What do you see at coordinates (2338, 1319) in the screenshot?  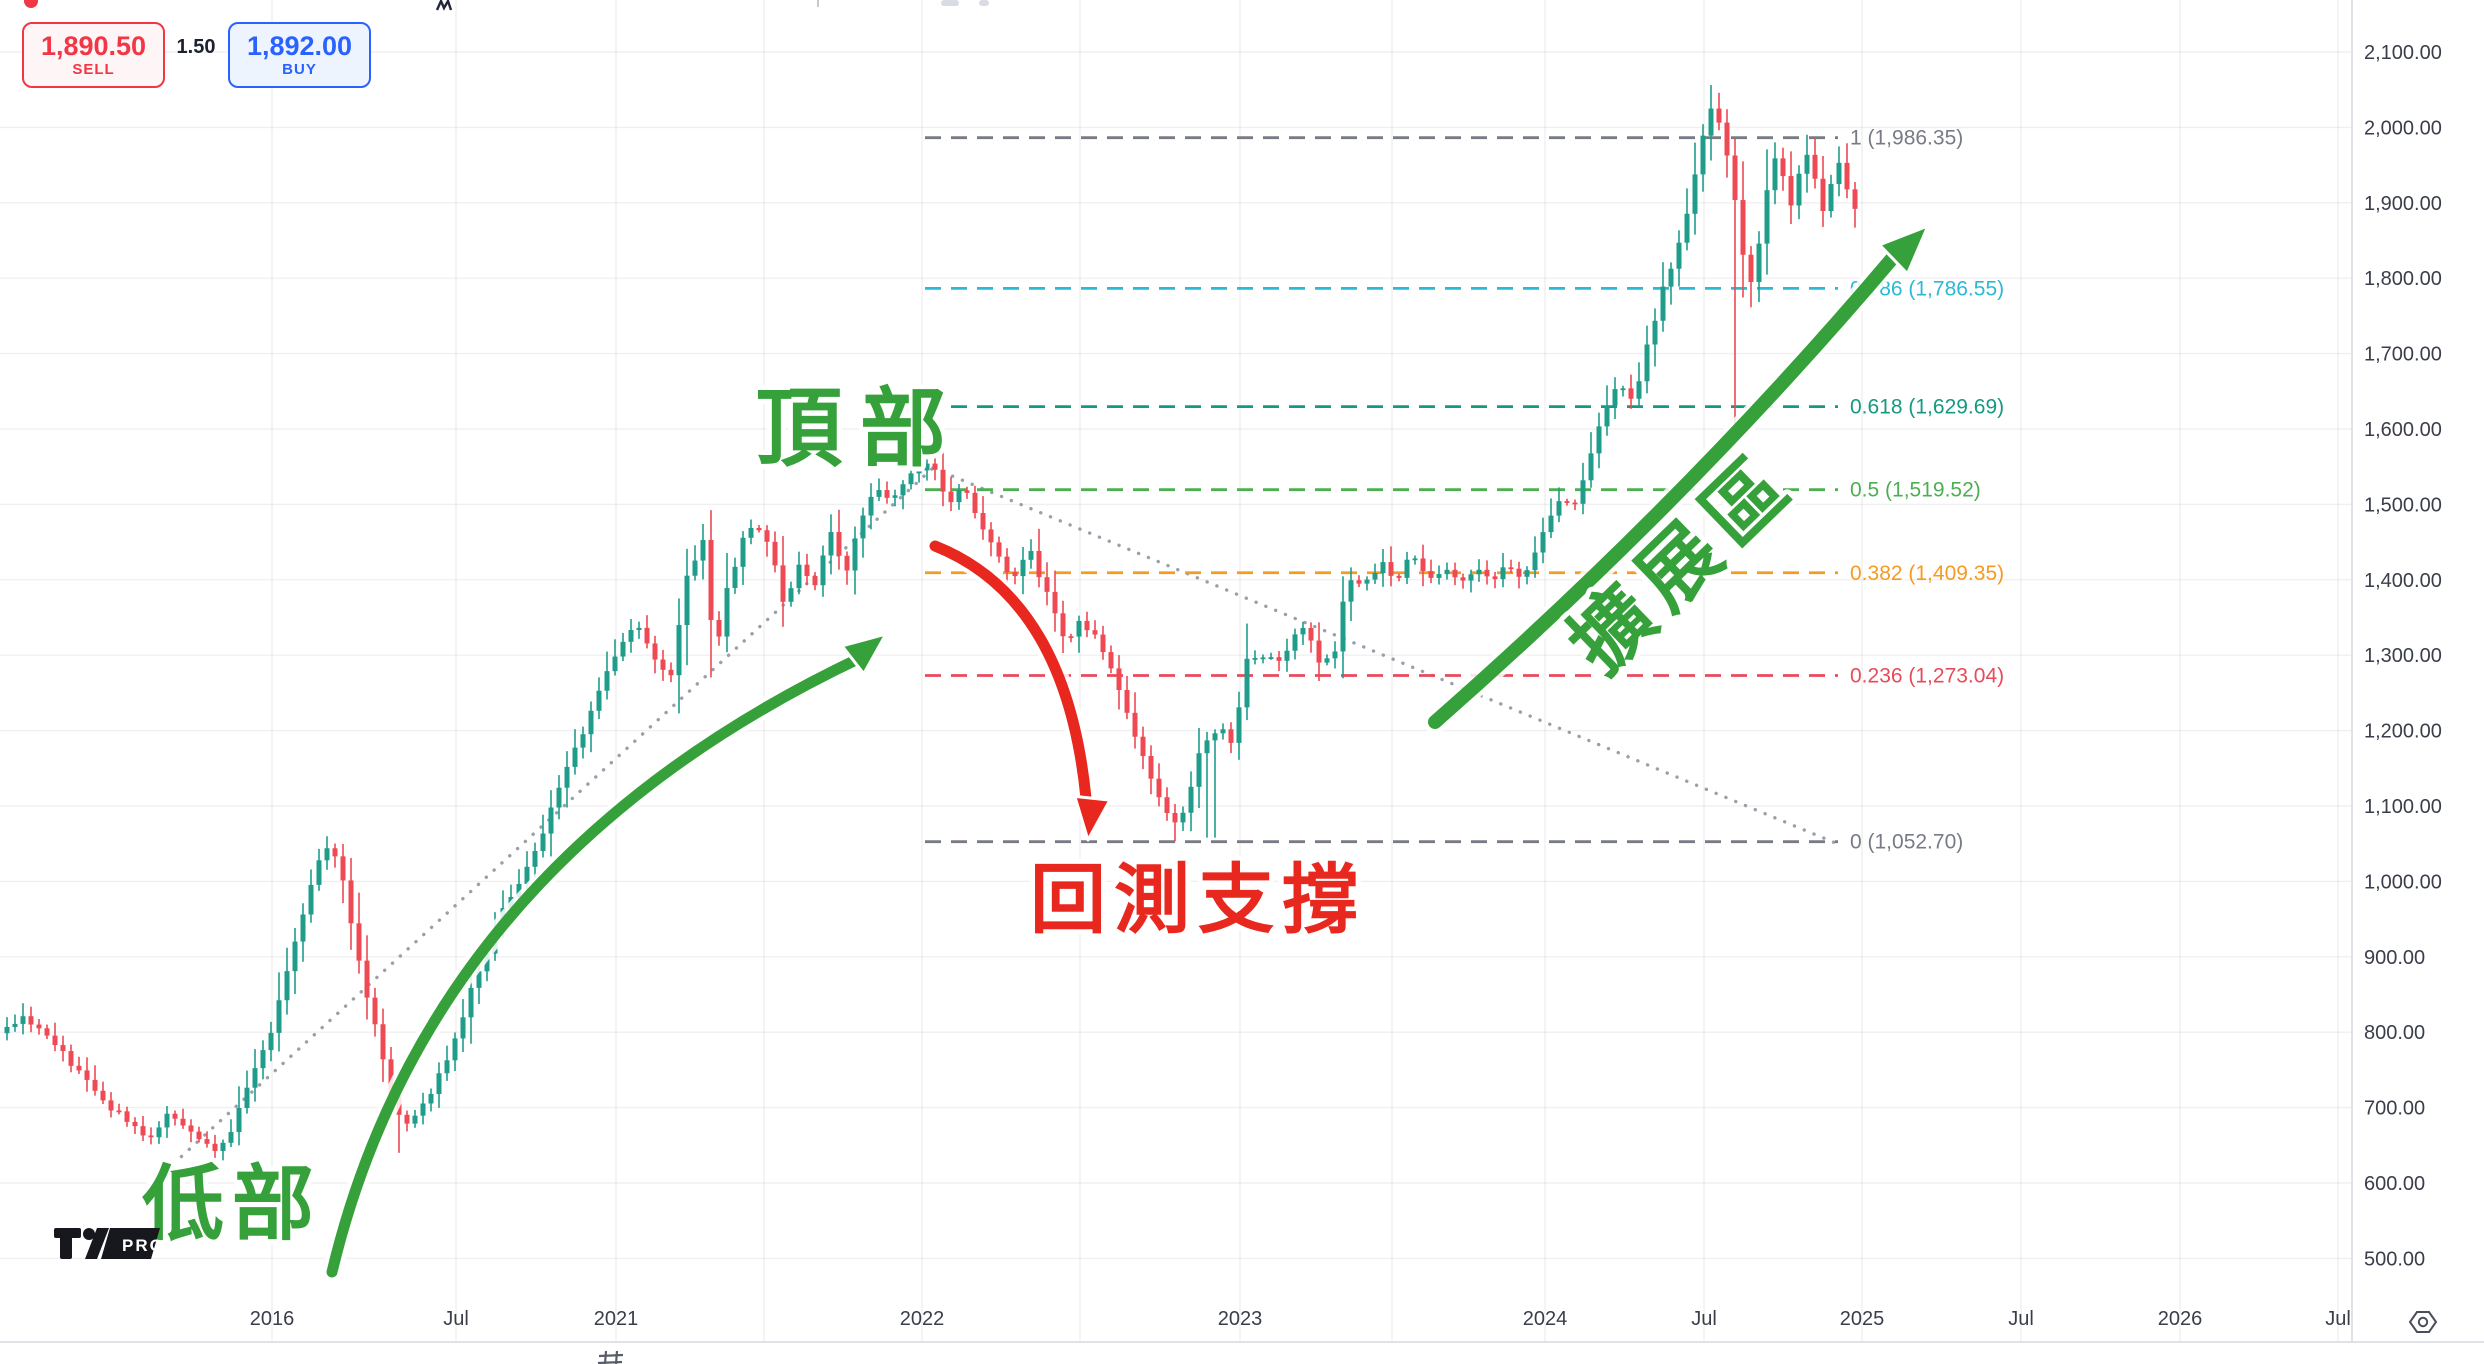 I see `time-tick-label-Jul: Jul` at bounding box center [2338, 1319].